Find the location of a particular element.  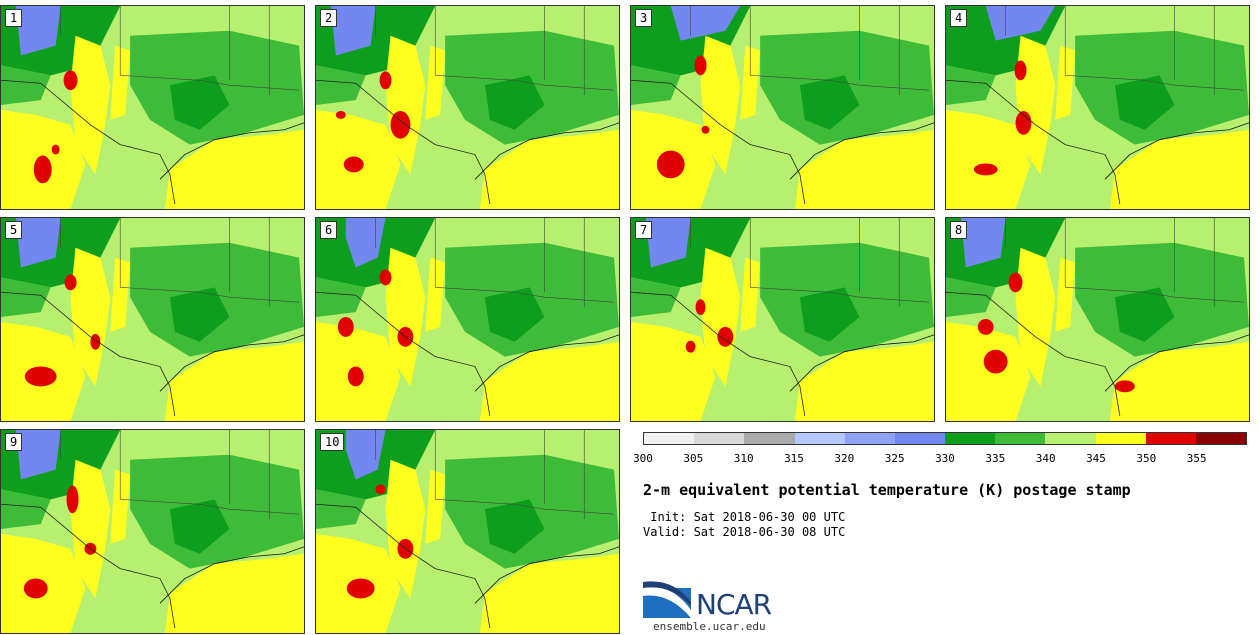

member-label: 10 is located at coordinates (332, 442).